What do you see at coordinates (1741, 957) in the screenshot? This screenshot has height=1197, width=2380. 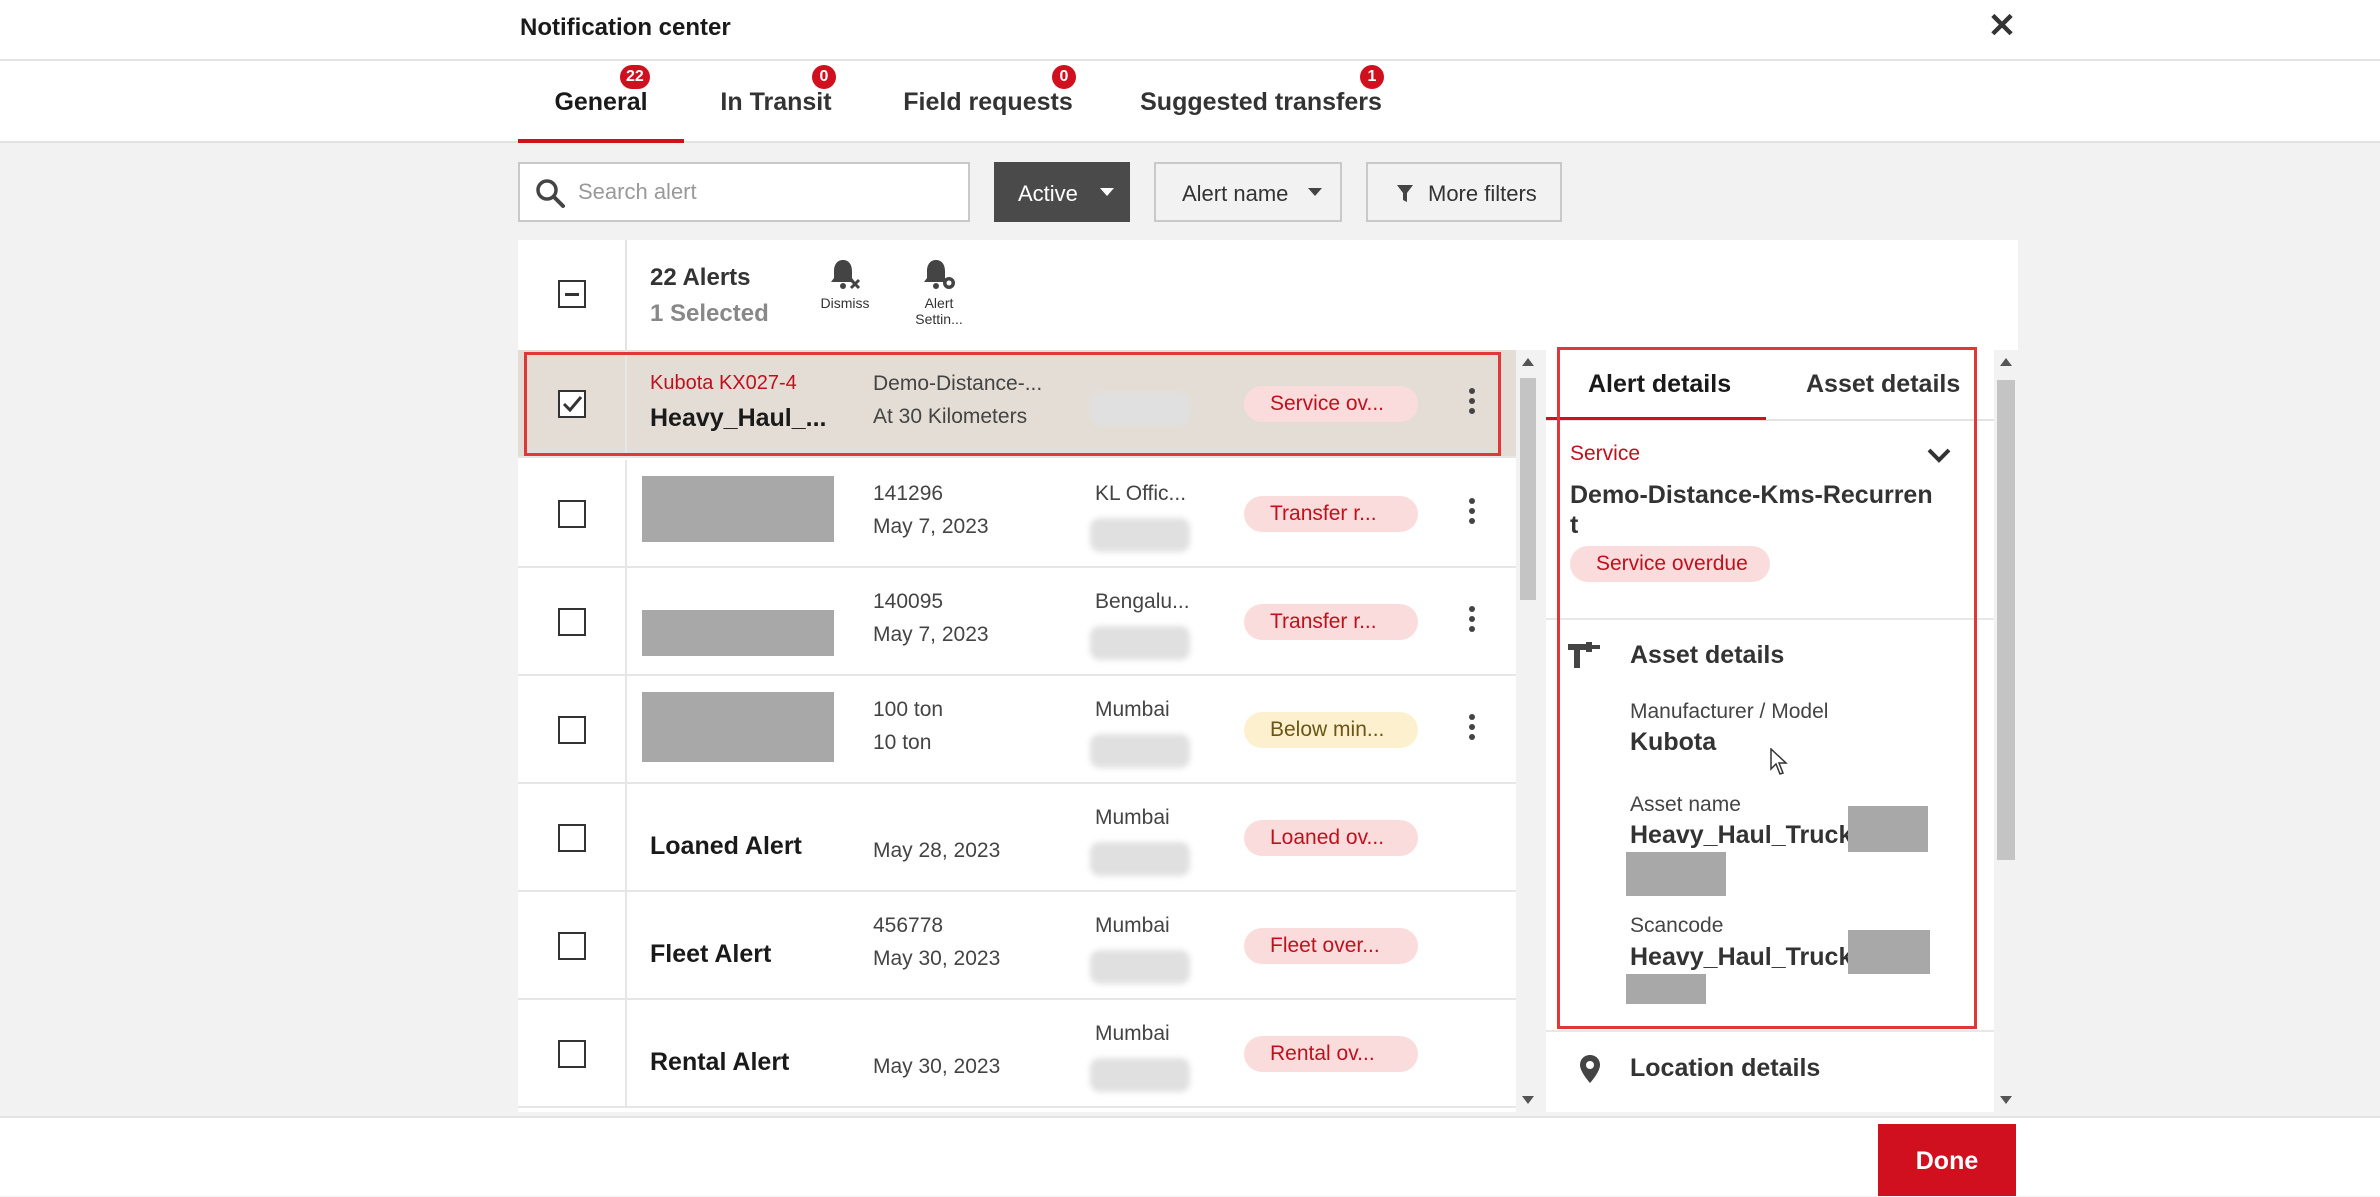 I see `scancode-value: Heavy_Haul_Truck` at bounding box center [1741, 957].